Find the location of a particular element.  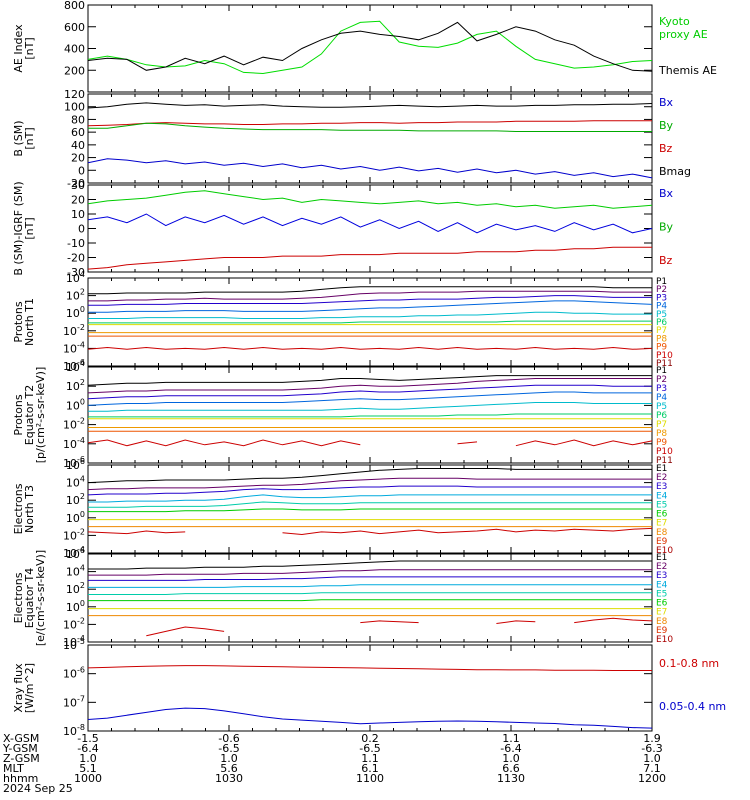

y-axis-label: Equator T4 is located at coordinates (29, 598).